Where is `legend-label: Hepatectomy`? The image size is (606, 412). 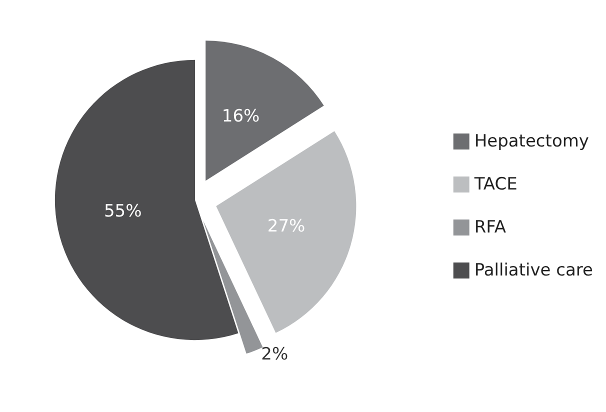 legend-label: Hepatectomy is located at coordinates (531, 142).